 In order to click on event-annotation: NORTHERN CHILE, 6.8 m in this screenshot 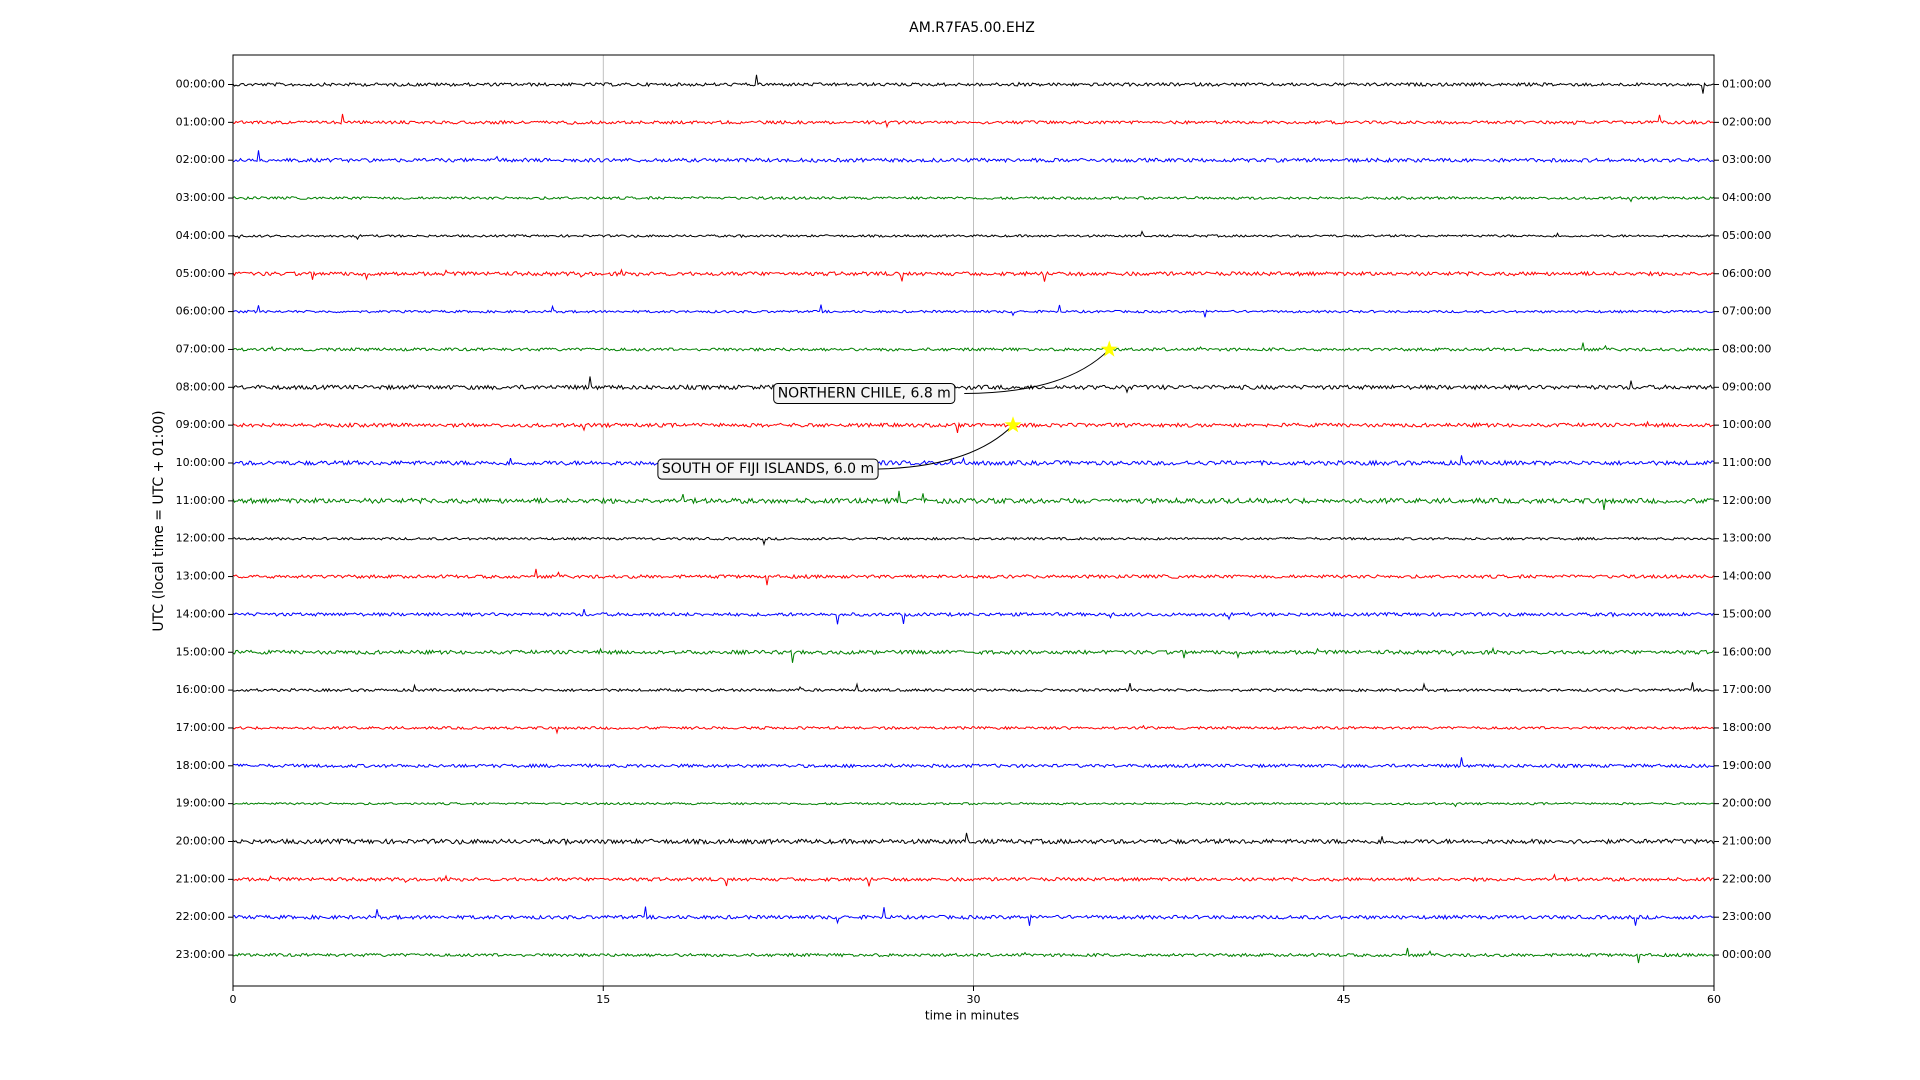, I will do `click(945, 372)`.